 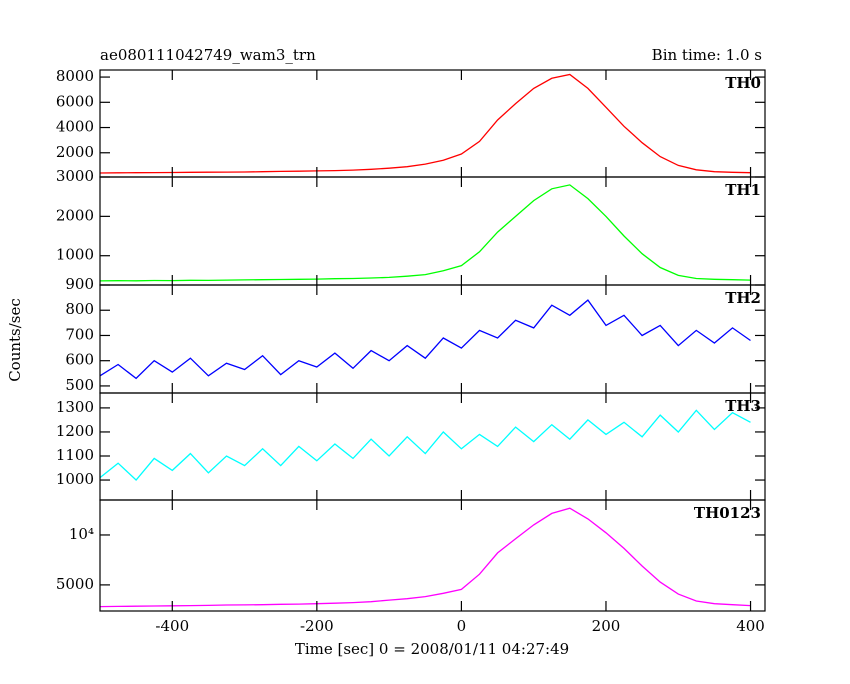 What do you see at coordinates (432, 649) in the screenshot?
I see `x-axis-label: Time [sec] 0 = 2008/01/11 04:27:49` at bounding box center [432, 649].